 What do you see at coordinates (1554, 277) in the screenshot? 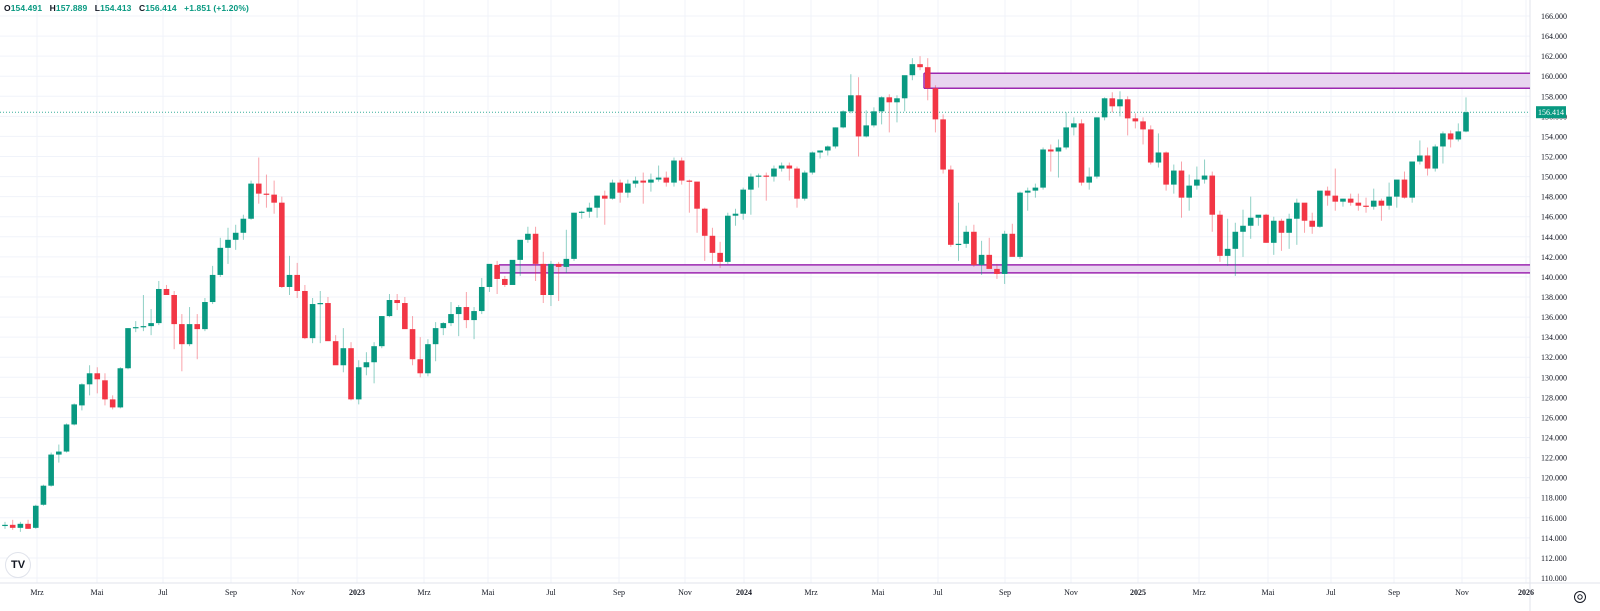
I see `y-axis-label: 140.000` at bounding box center [1554, 277].